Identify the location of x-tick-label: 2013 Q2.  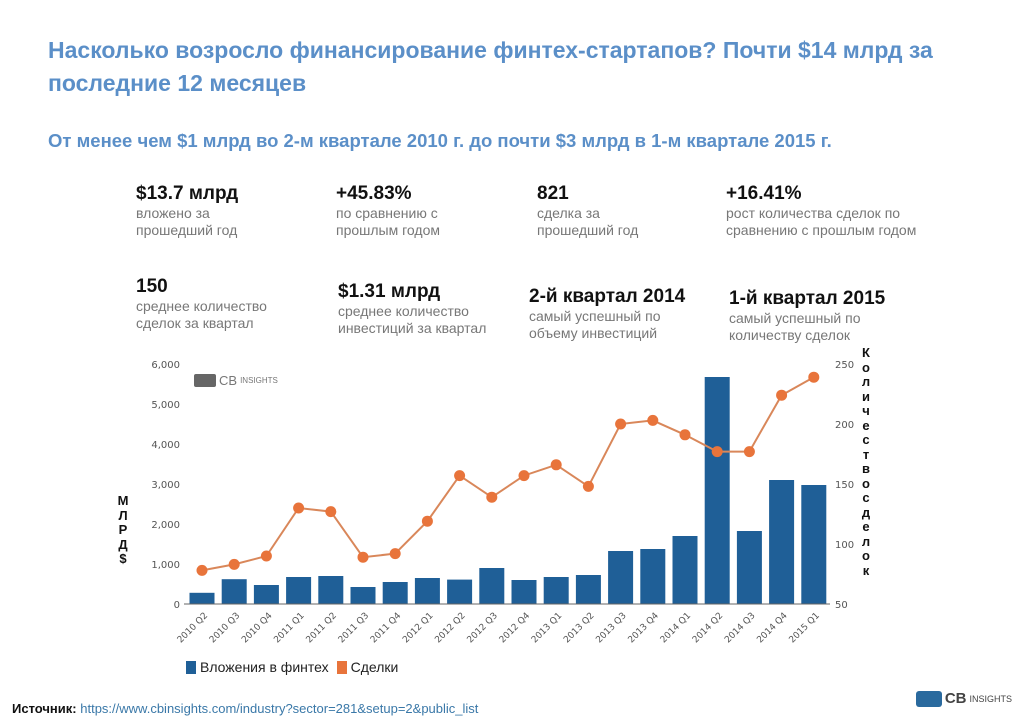
(579, 628).